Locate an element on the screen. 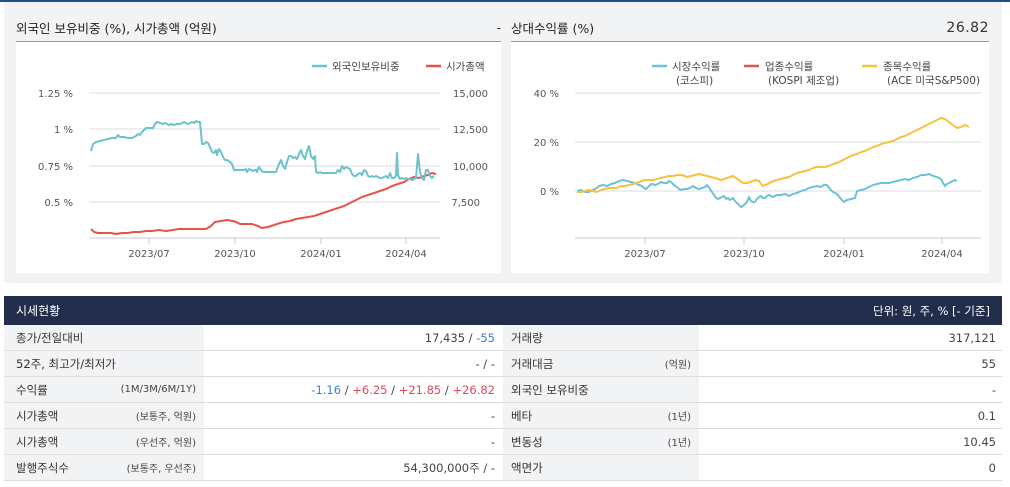  row-value: 0 is located at coordinates (992, 467).